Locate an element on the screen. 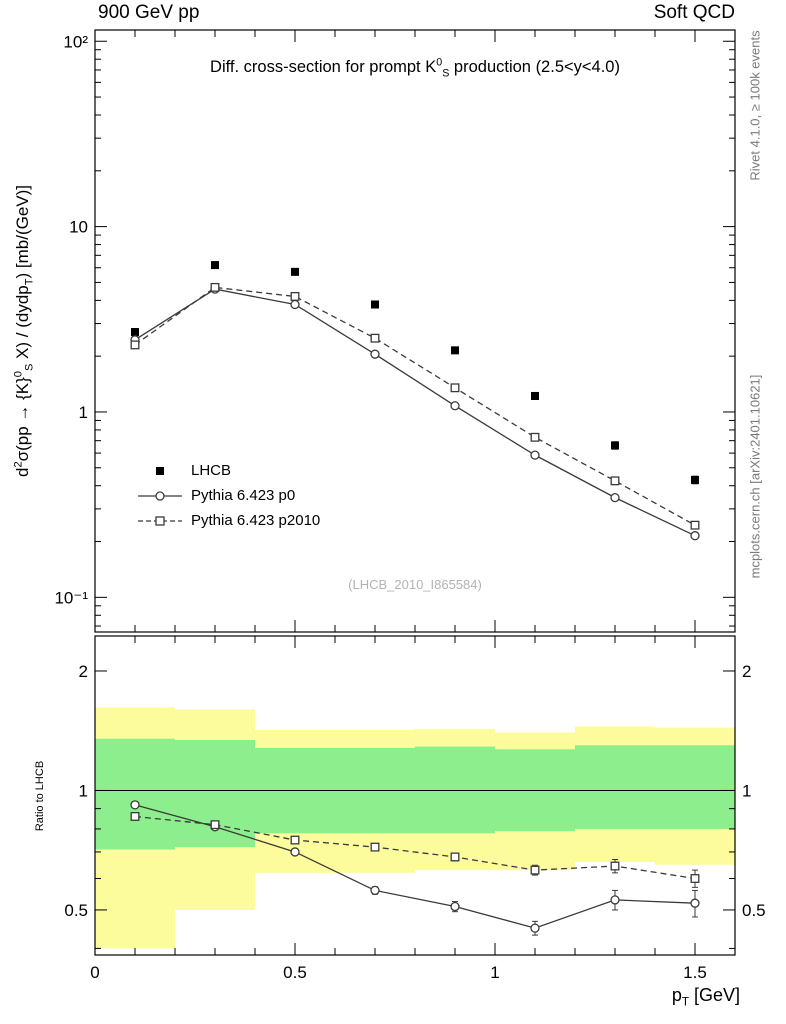 The height and width of the screenshot is (1024, 786). series-pythia-6-423-p2010 is located at coordinates (415, 850).